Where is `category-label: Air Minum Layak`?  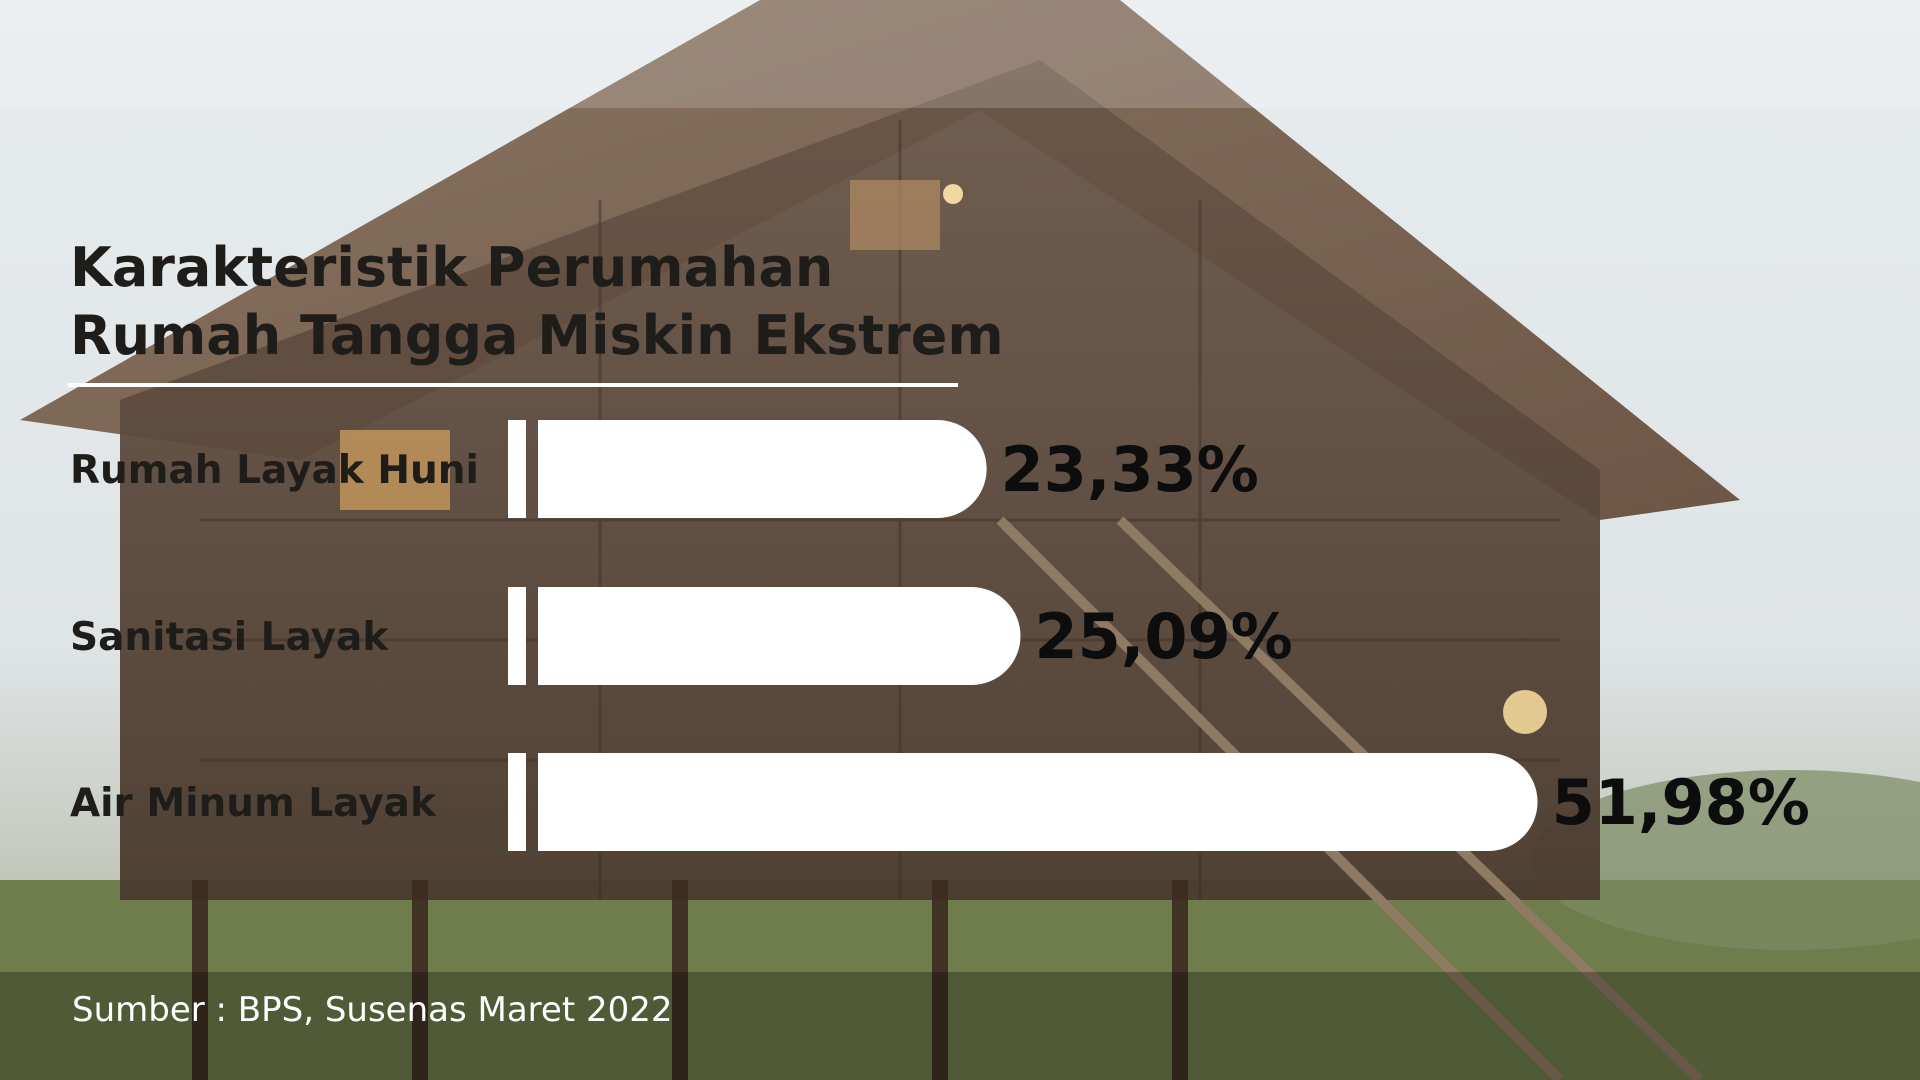
category-label: Air Minum Layak is located at coordinates (253, 803).